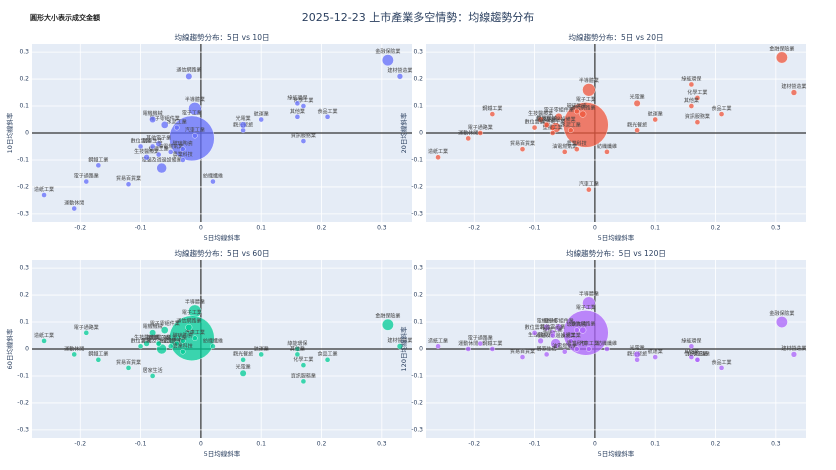 The width and height of the screenshot is (836, 470). I want to click on point-label: 食品工業, so click(722, 362).